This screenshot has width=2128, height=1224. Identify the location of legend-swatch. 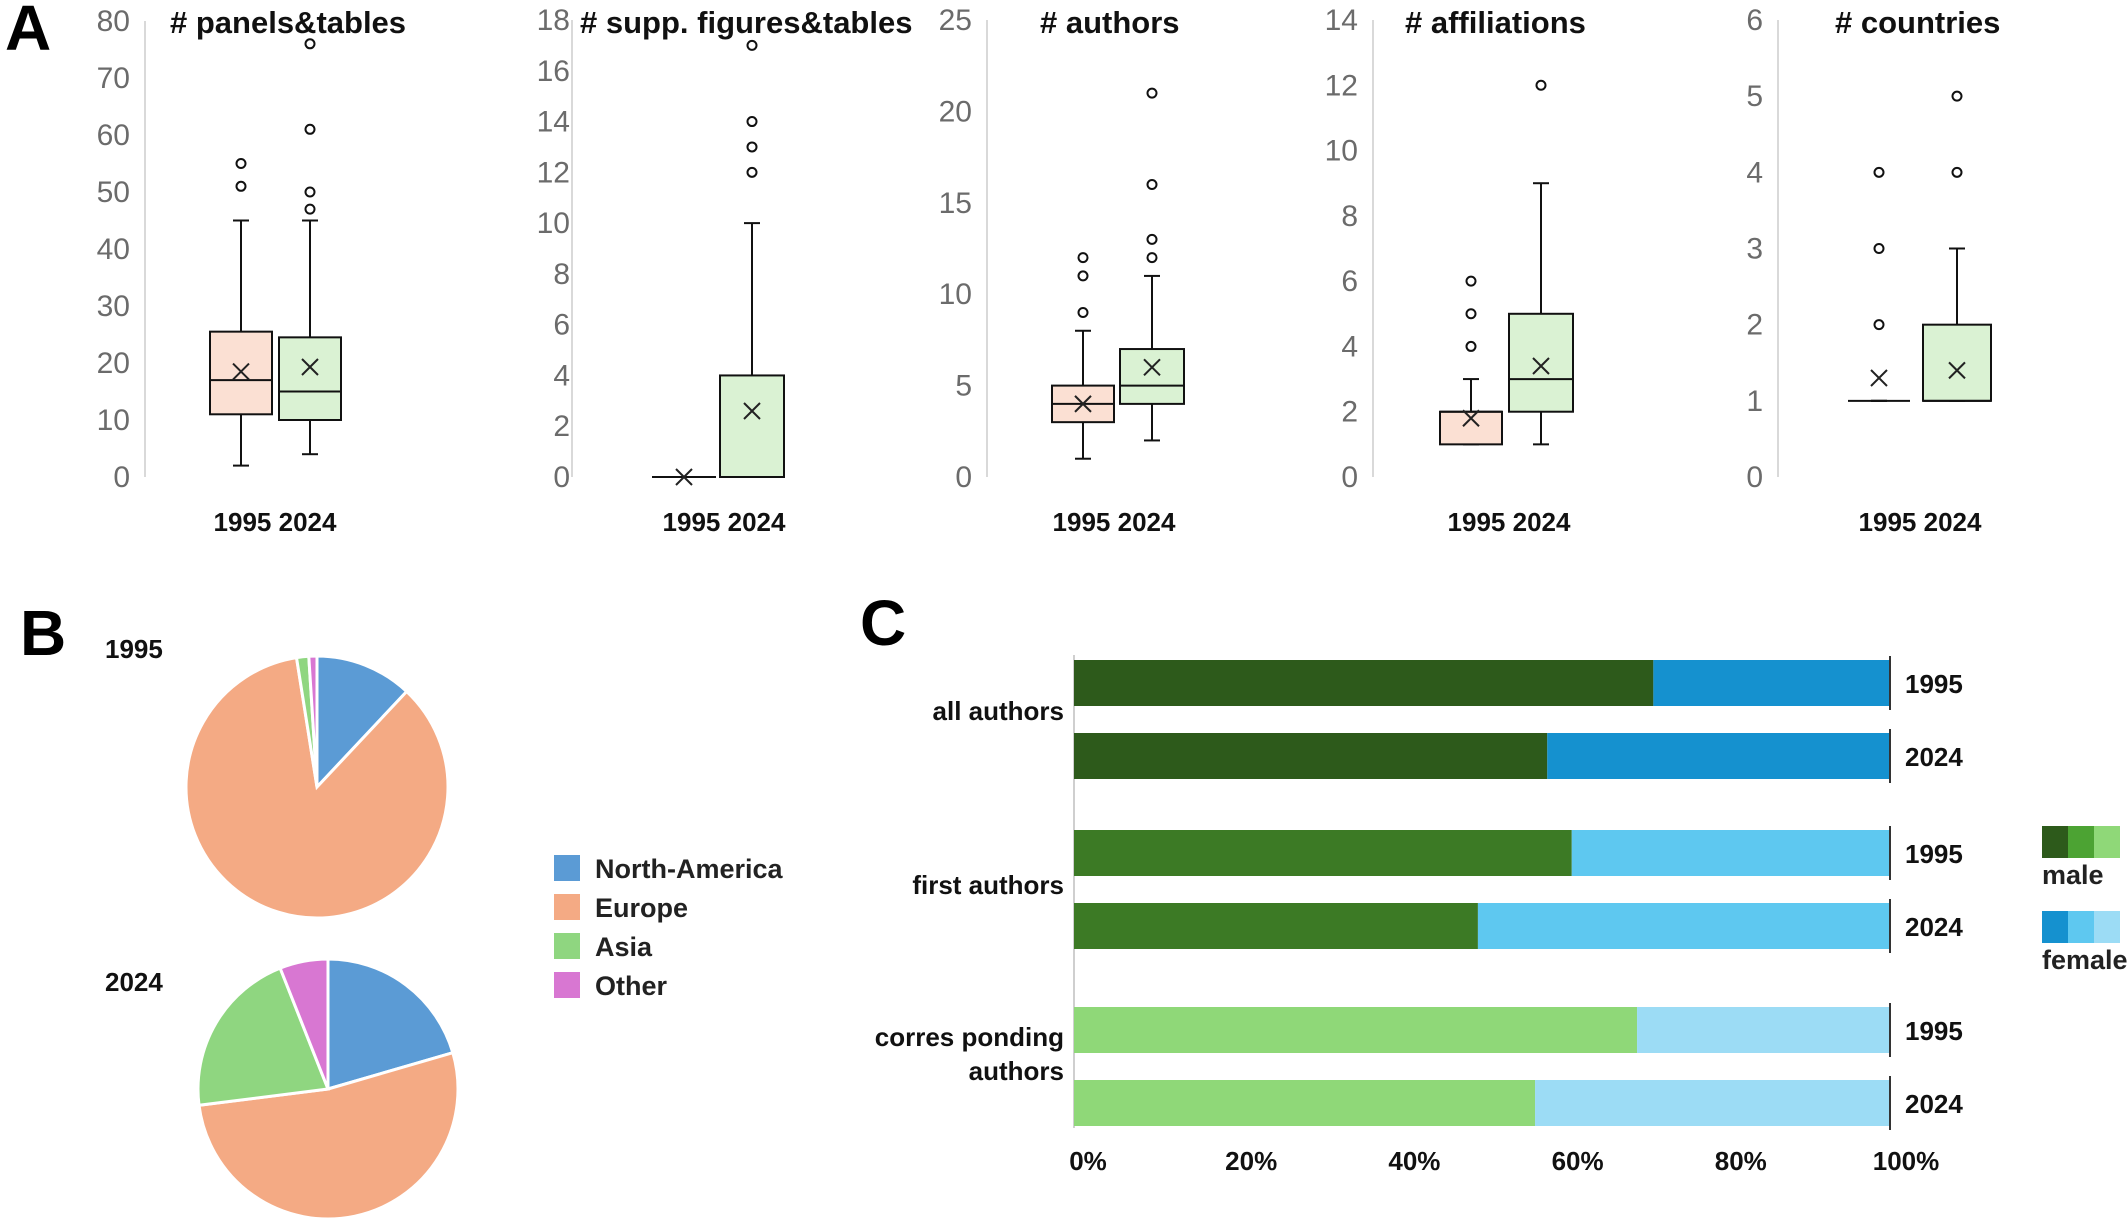
(2081, 927).